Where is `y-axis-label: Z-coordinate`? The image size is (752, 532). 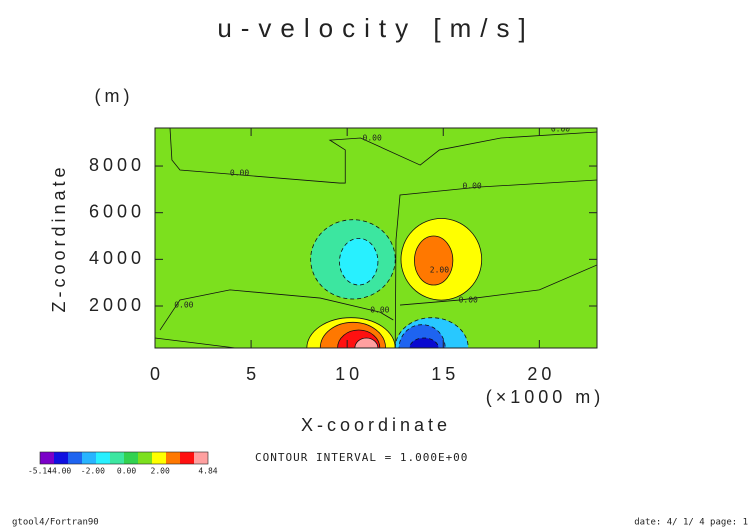
y-axis-label: Z-coordinate is located at coordinates (59, 237).